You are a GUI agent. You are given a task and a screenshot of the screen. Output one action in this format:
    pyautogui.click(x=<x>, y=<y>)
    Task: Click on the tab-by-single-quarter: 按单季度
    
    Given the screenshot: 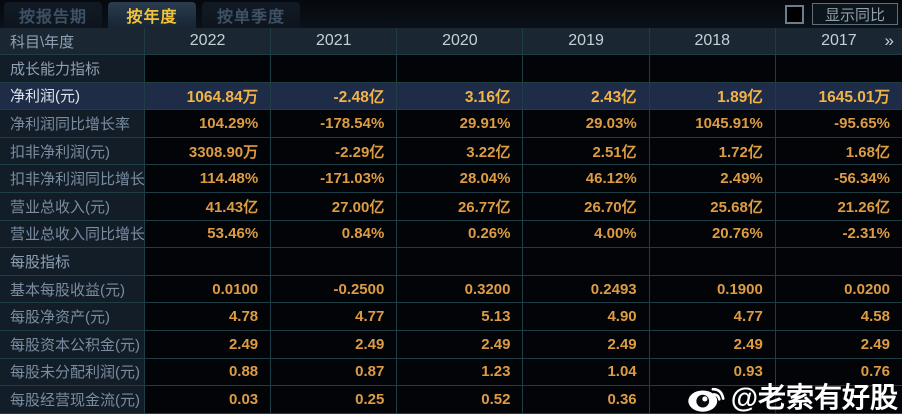 What is the action you would take?
    pyautogui.click(x=251, y=15)
    